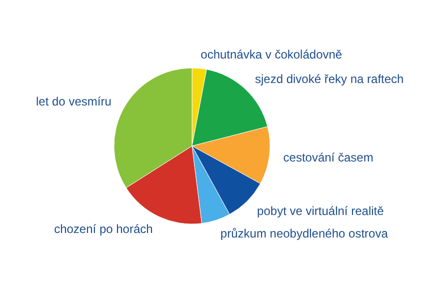 This screenshot has height=292, width=440. I want to click on slice-label: sjezd divoké řeky na raftech, so click(329, 79).